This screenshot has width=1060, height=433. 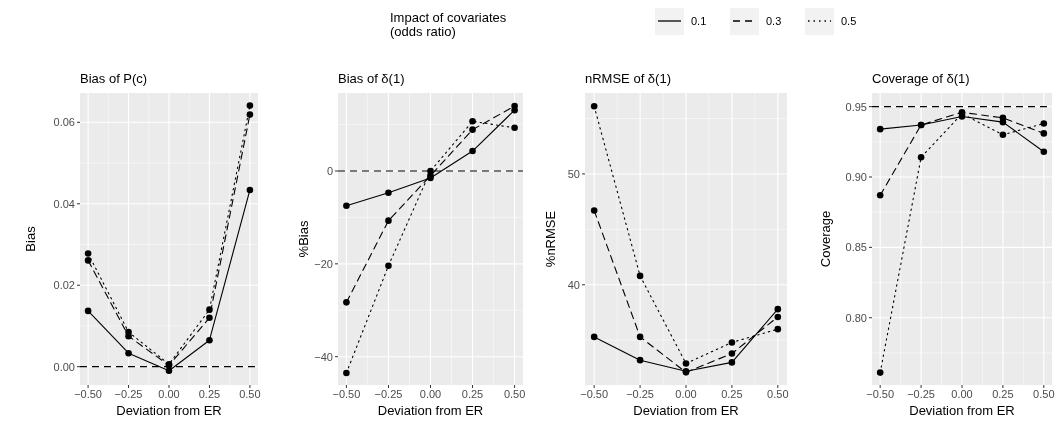 What do you see at coordinates (573, 284) in the screenshot?
I see `y-tick-label: 40` at bounding box center [573, 284].